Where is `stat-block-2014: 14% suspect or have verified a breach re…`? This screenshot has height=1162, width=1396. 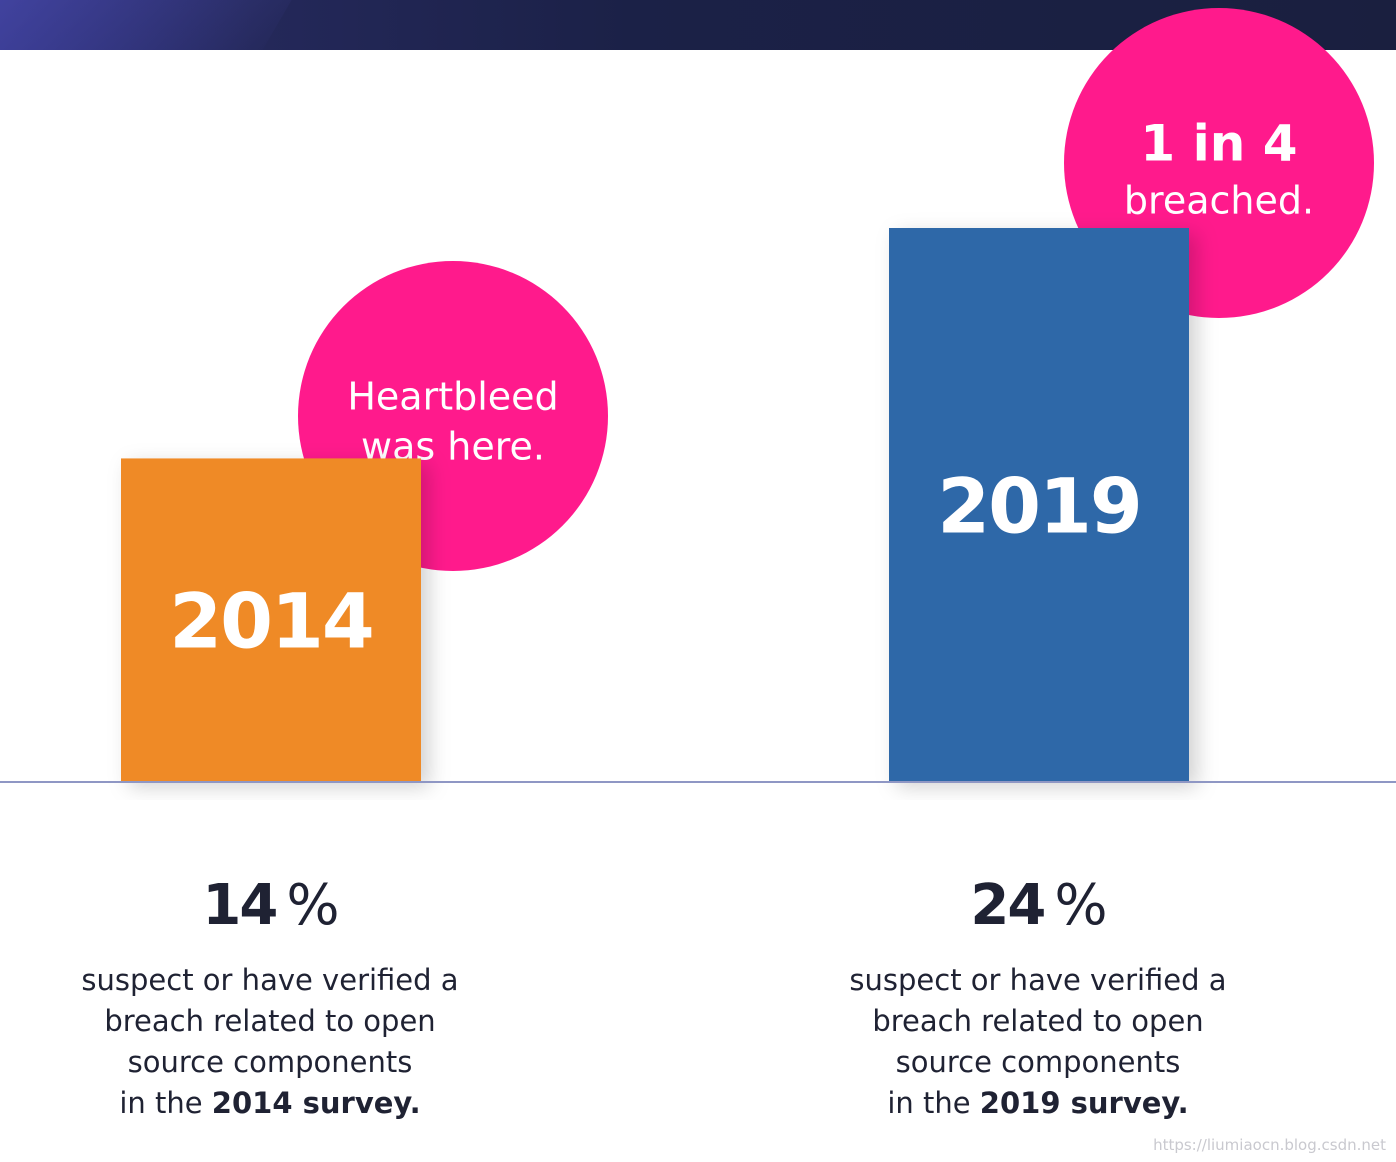 stat-block-2014: 14% suspect or have verified a breach re… is located at coordinates (270, 1001).